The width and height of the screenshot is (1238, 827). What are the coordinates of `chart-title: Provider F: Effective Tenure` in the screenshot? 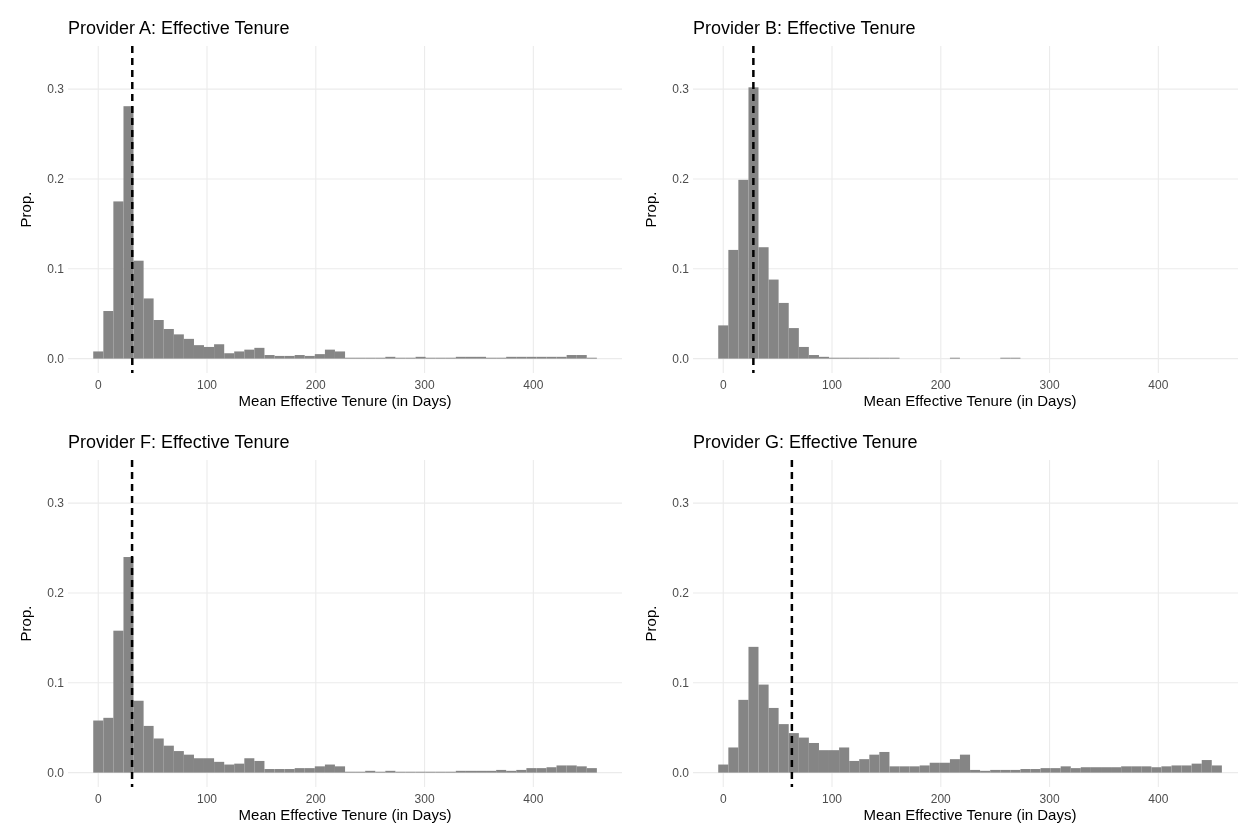 It's located at (179, 442).